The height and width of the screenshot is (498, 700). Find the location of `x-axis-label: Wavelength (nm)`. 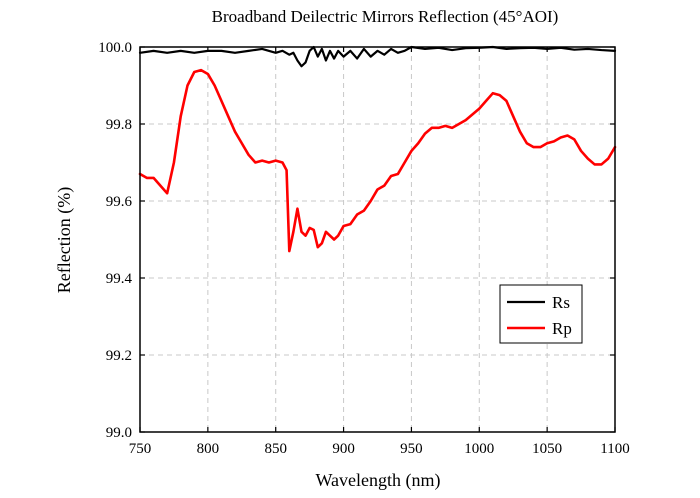

x-axis-label: Wavelength (nm) is located at coordinates (377, 480).